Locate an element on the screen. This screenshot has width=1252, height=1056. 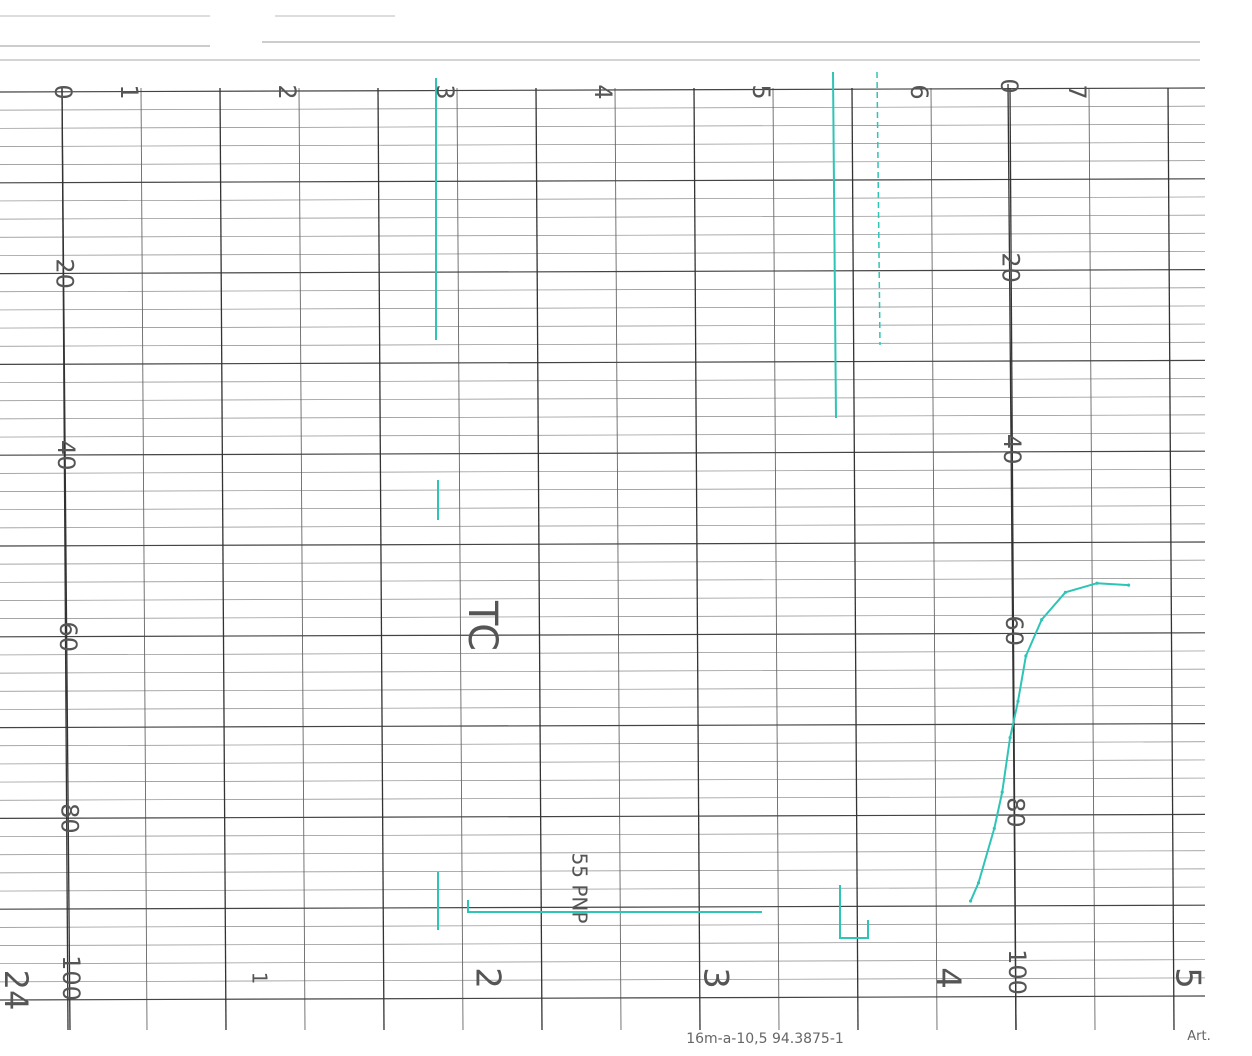
art-label: Art. is located at coordinates (1198, 1036).